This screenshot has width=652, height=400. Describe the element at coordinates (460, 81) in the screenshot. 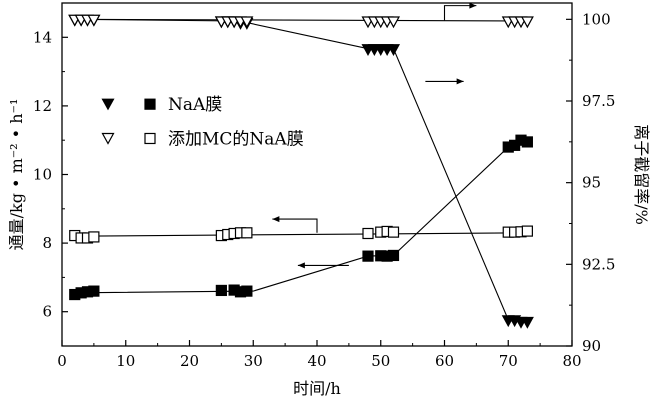

I see `arrow-naa-rejection-head` at that location.